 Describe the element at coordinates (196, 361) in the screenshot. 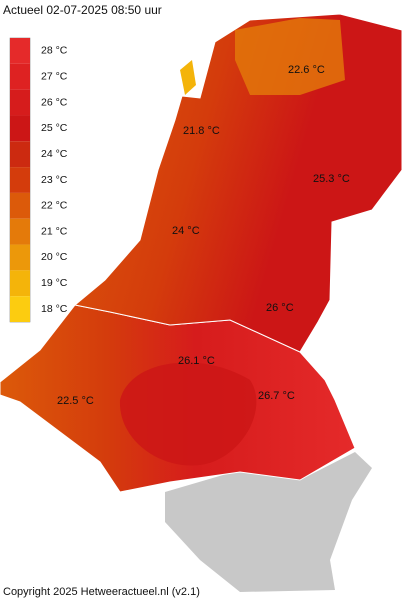

I see `temperature-label: 26.1 °C` at that location.